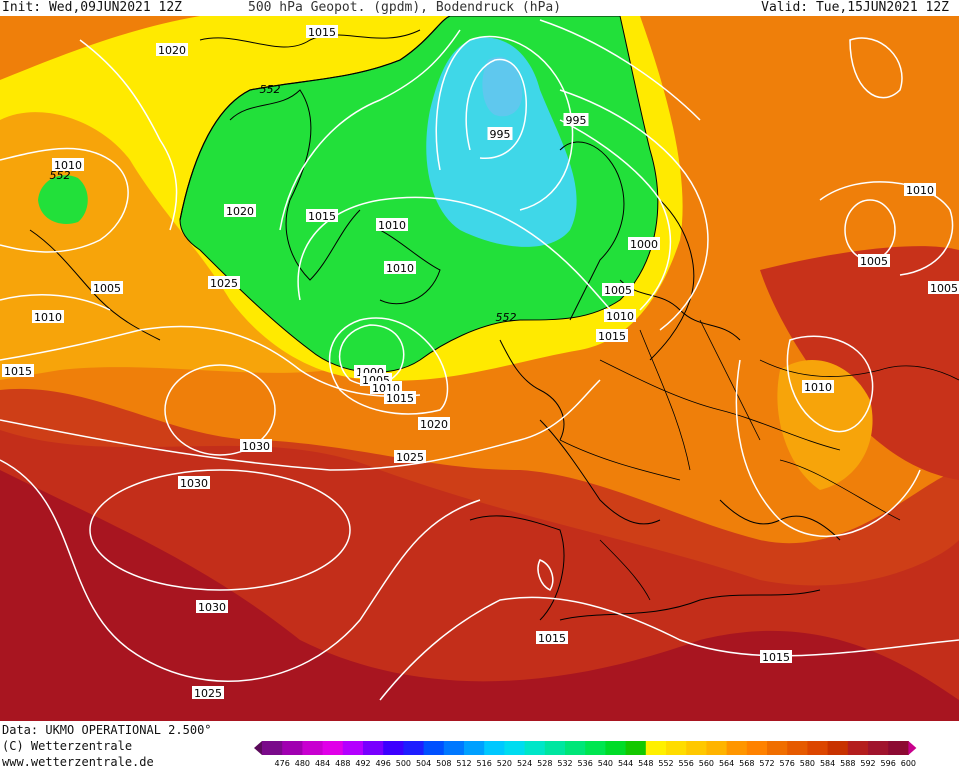 The image size is (959, 770). Describe the element at coordinates (500, 134) in the screenshot. I see `svg-text: 995` at that location.